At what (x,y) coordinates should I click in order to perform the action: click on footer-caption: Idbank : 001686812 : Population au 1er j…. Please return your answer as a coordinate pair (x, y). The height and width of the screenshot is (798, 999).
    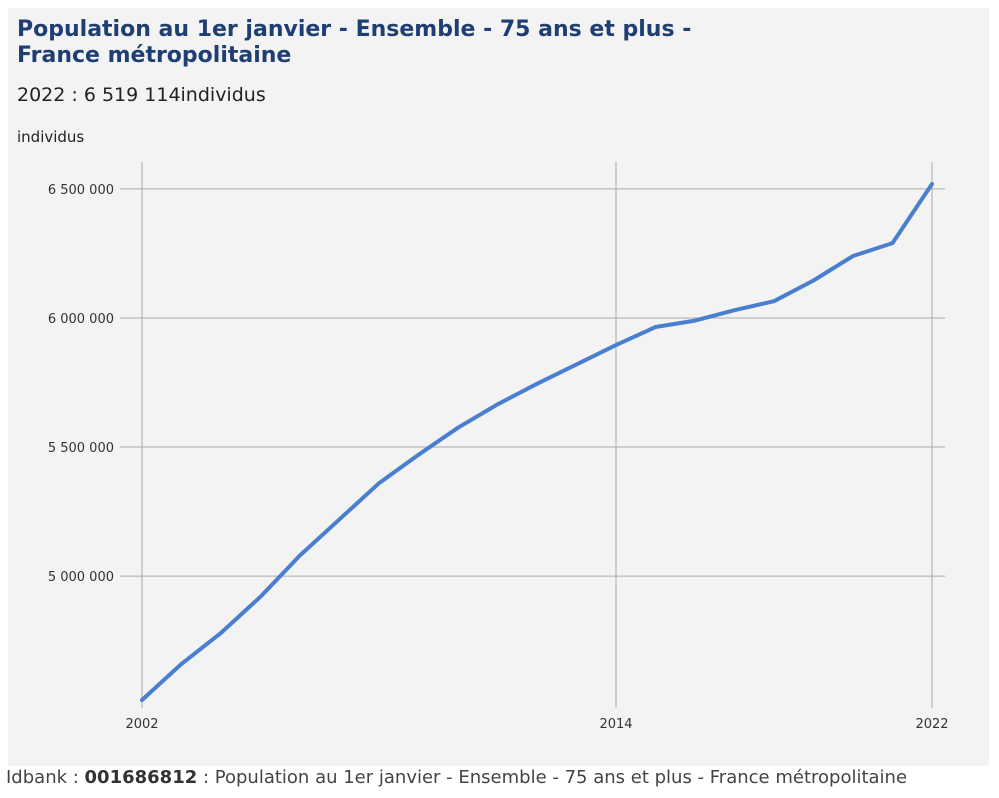
    Looking at the image, I should click on (456, 777).